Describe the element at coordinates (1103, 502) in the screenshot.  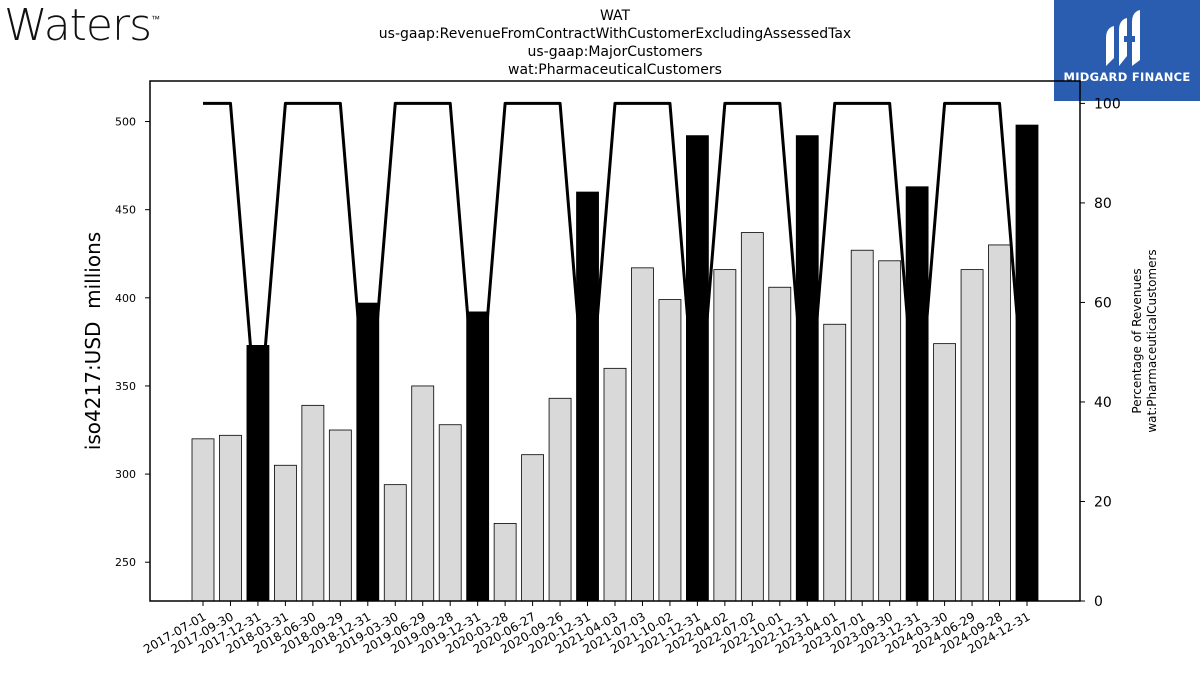
I see `y2-tick-label-20: 20` at that location.